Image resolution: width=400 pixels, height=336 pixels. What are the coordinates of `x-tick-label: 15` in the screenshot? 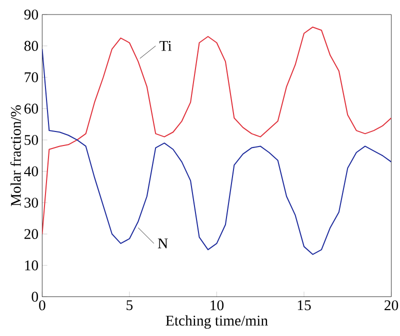 It's located at (304, 305).